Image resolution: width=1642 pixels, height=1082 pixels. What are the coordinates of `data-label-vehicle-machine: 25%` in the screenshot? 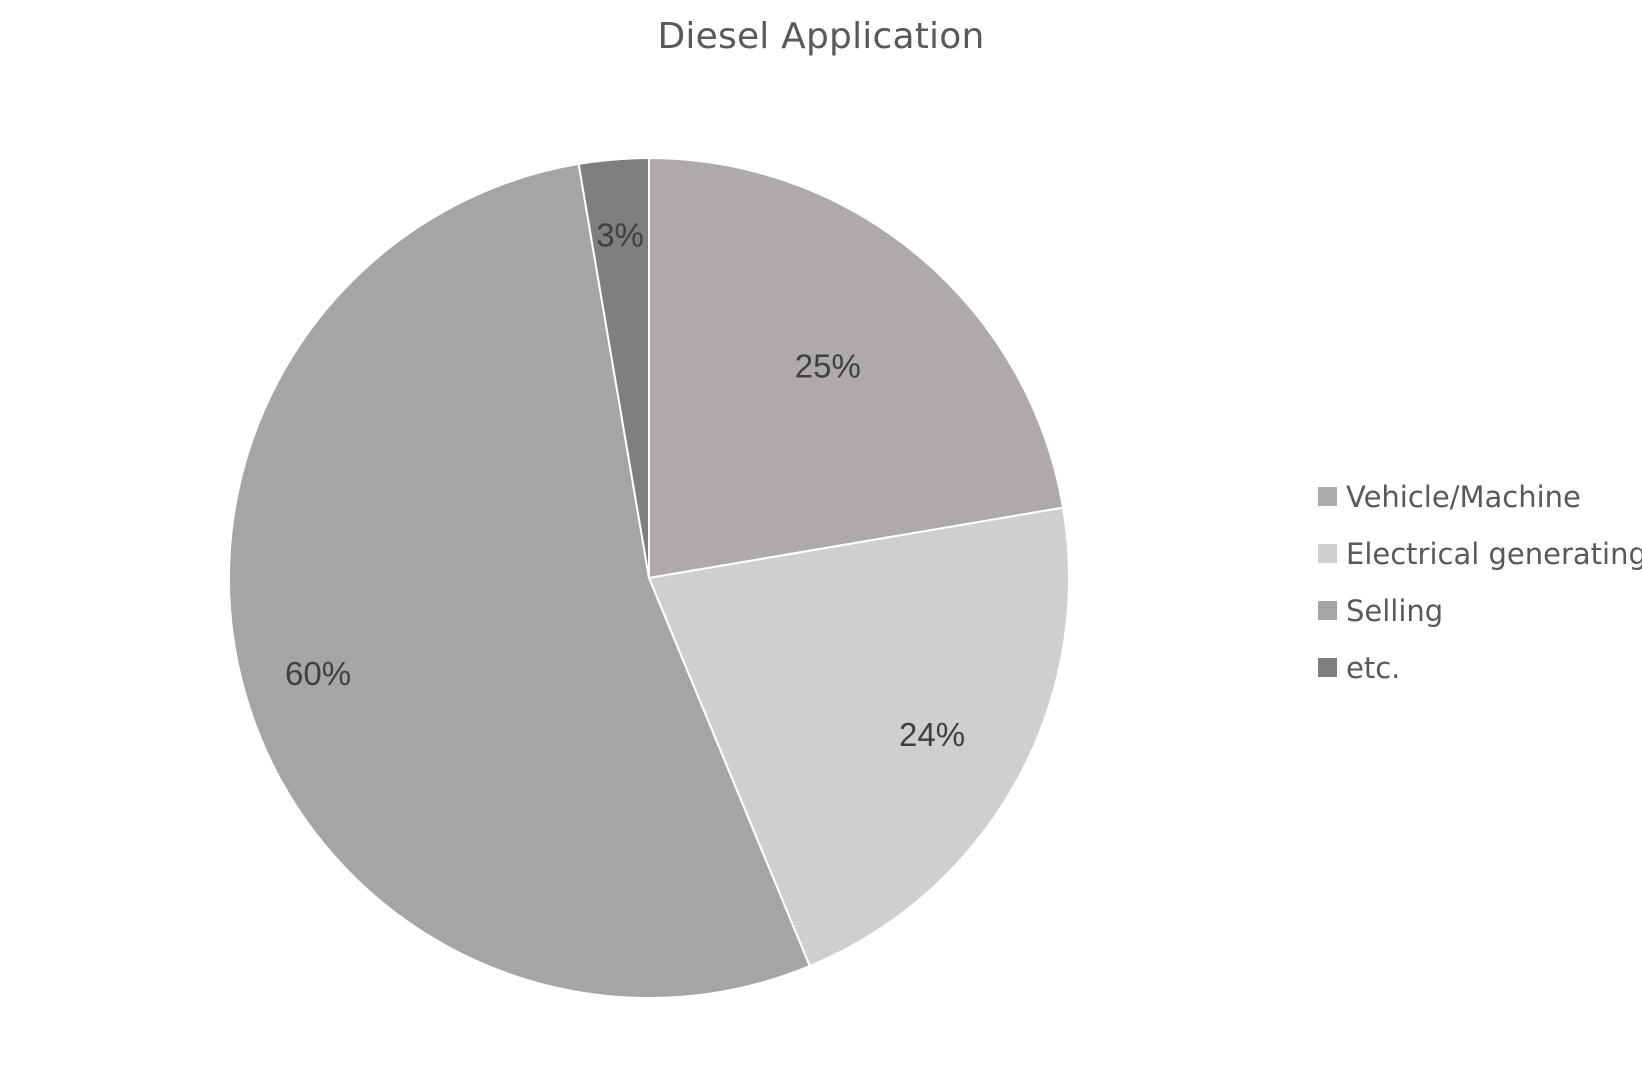 It's located at (828, 366).